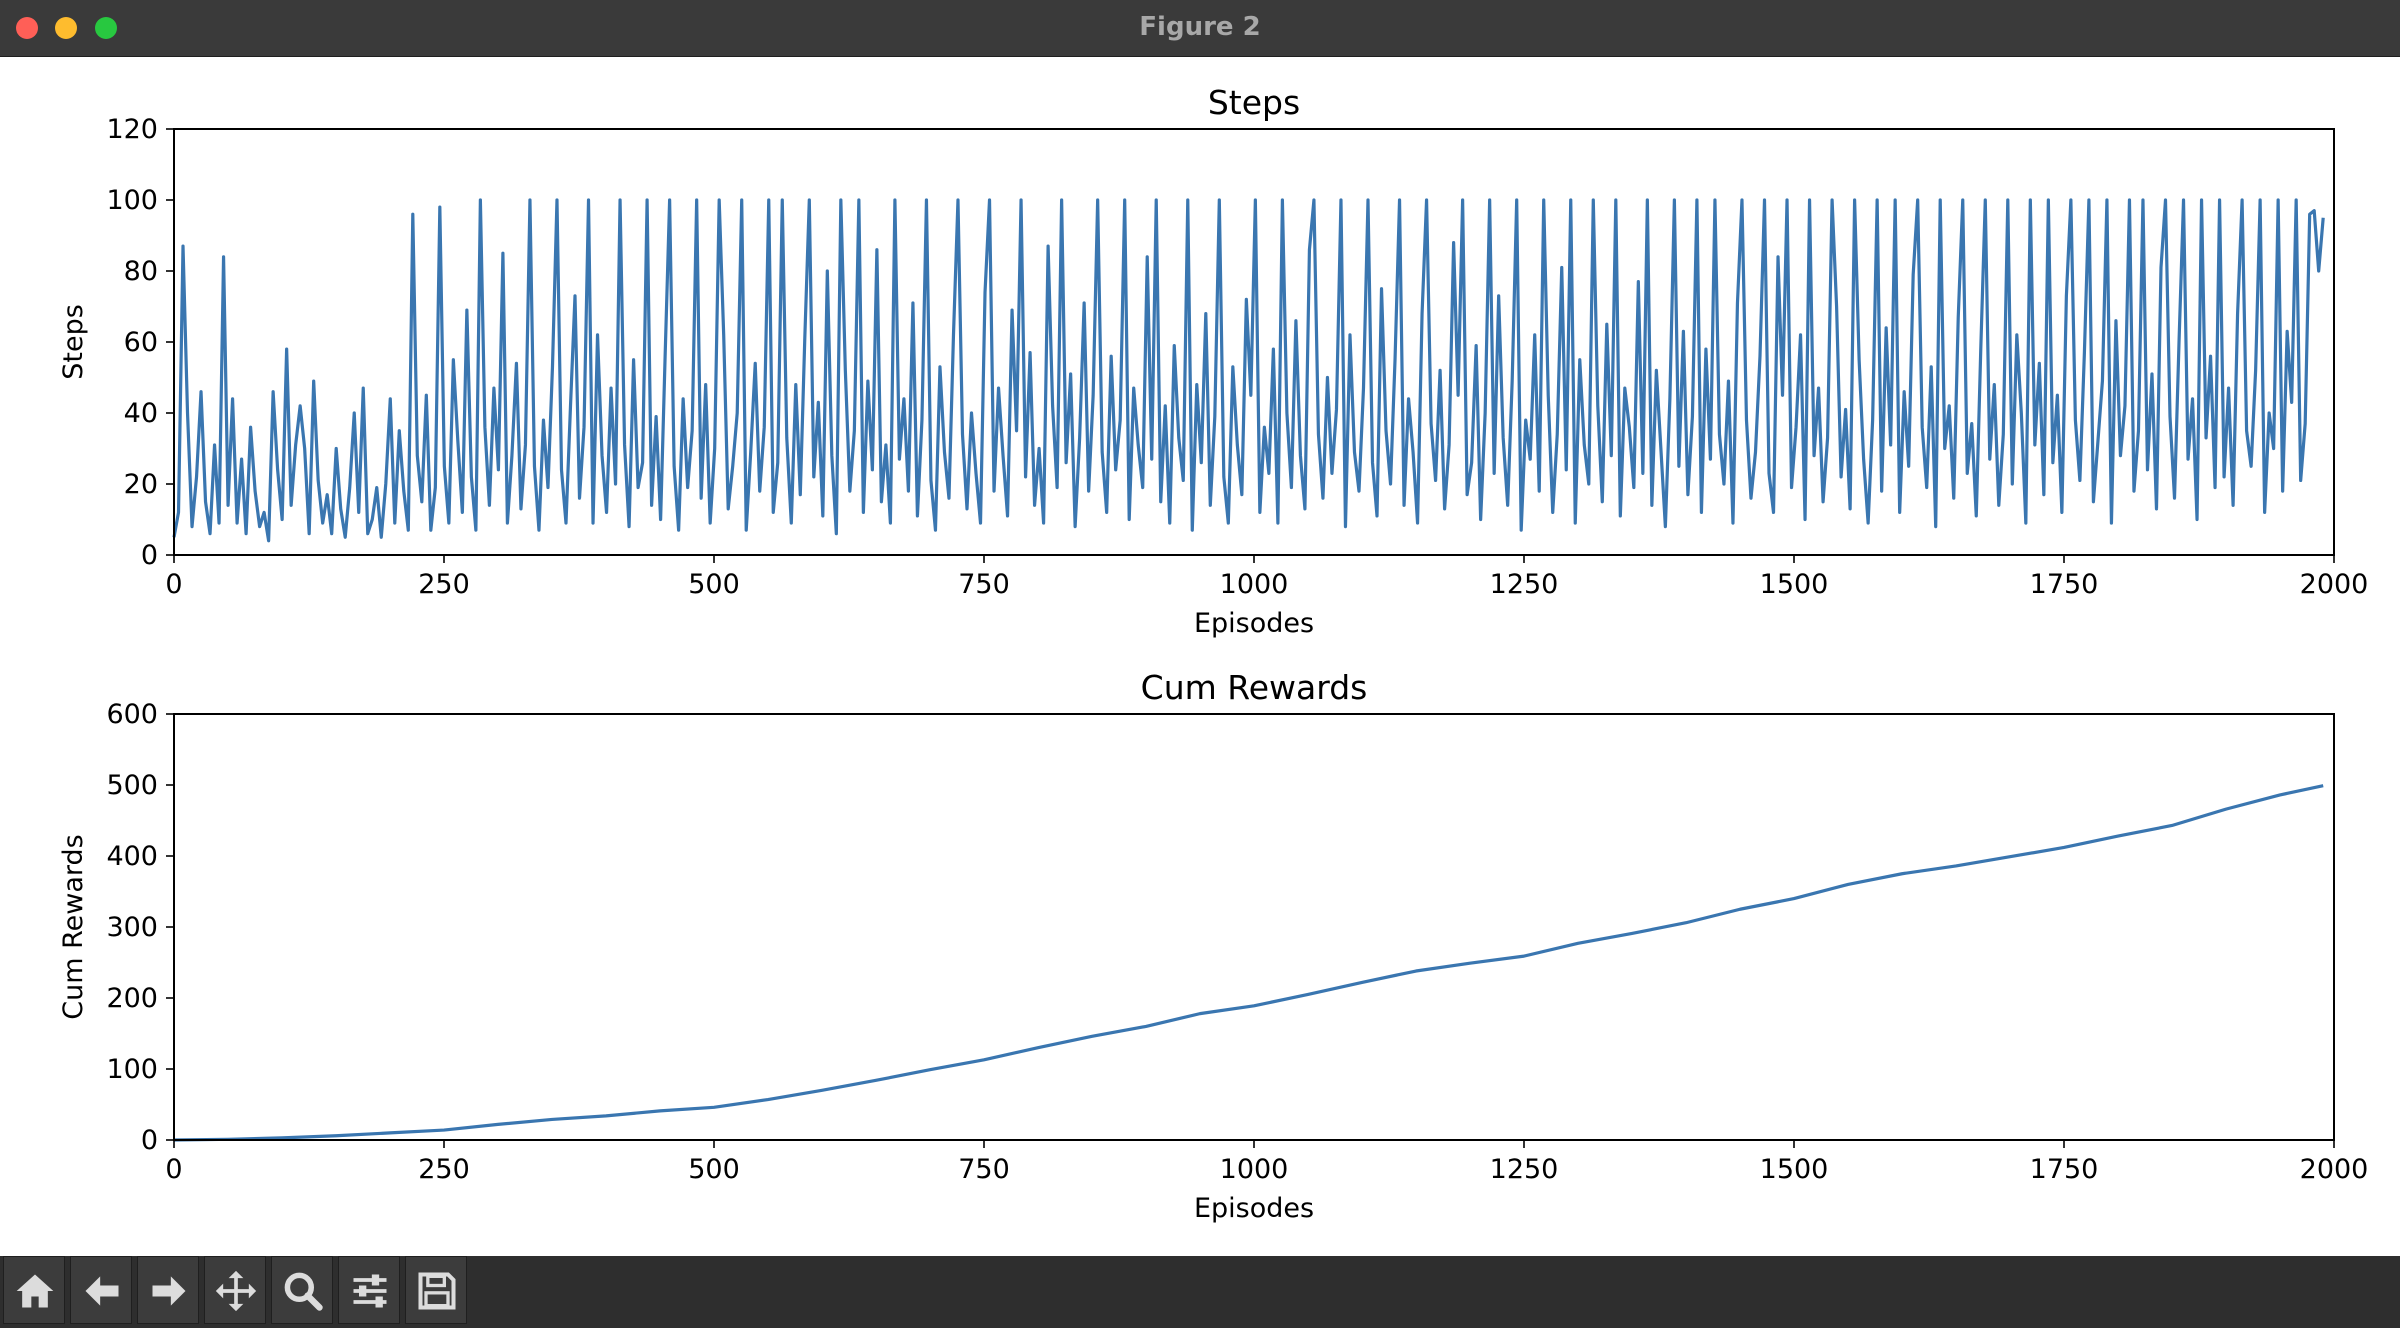 The height and width of the screenshot is (1328, 2400). I want to click on y-tick-label: 600, so click(132, 714).